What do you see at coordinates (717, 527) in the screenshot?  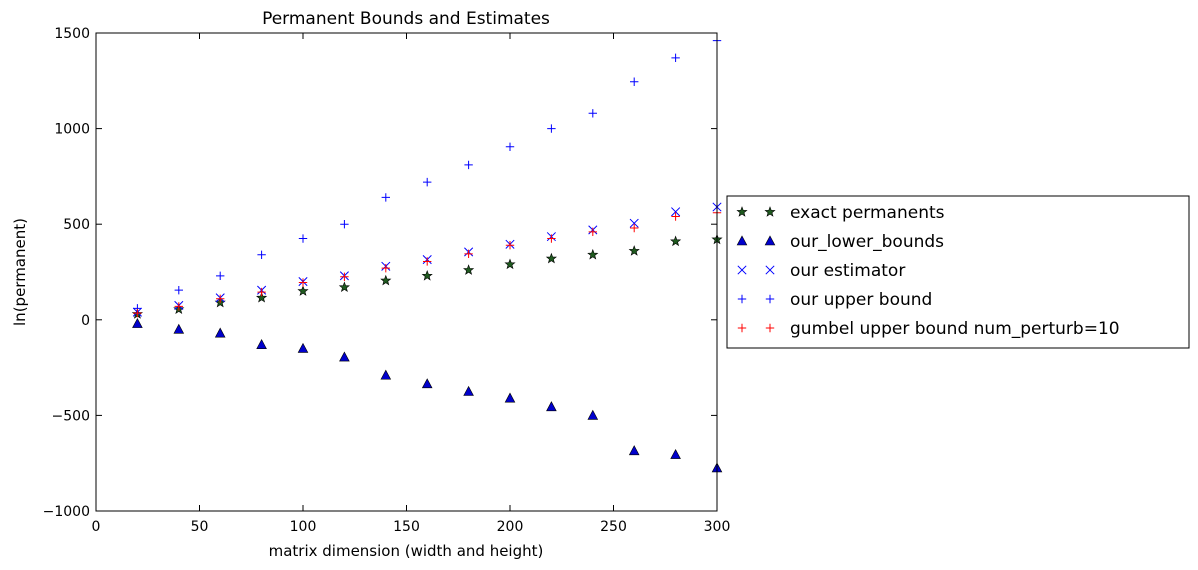 I see `x-tick-label: 300` at bounding box center [717, 527].